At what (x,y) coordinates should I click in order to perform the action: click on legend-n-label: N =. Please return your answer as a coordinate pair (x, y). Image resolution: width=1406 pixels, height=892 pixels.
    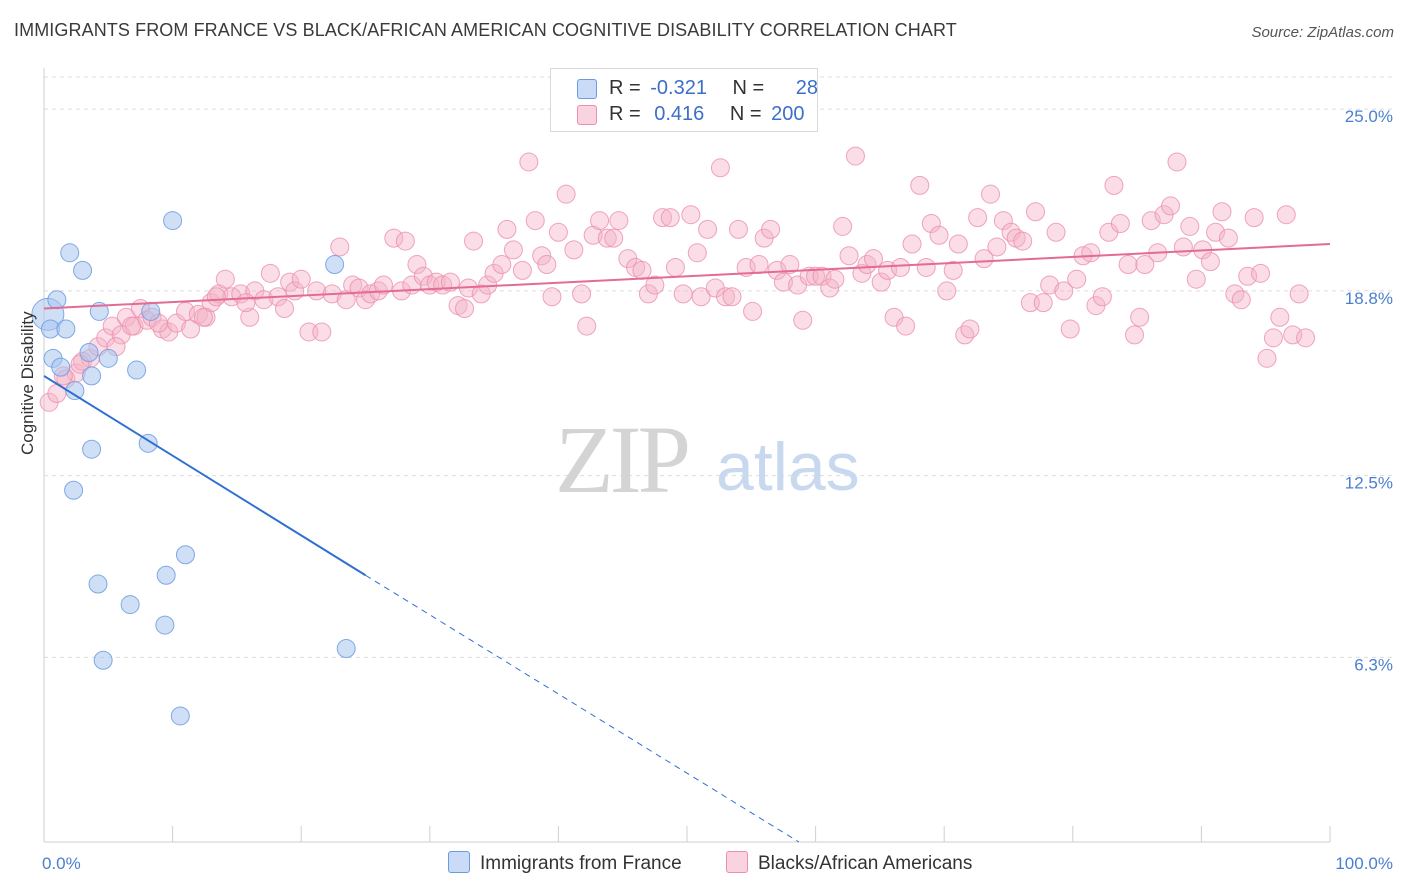
    Looking at the image, I should click on (745, 114).